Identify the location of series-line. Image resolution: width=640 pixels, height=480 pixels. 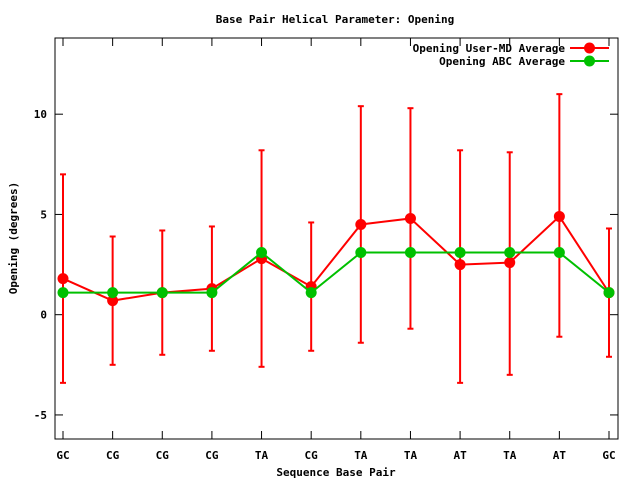
(336, 272).